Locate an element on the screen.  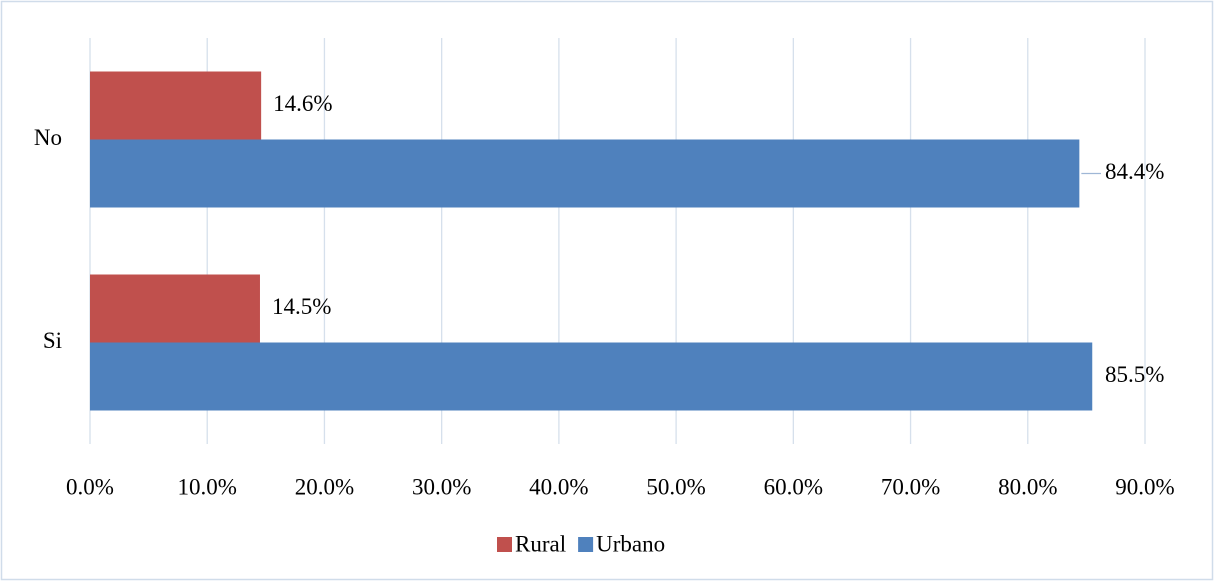
x-tick-label: 50.0% is located at coordinates (675, 486).